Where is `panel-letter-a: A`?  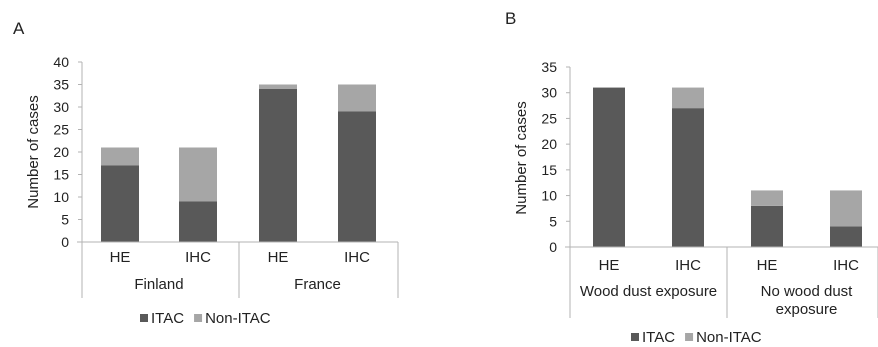 panel-letter-a: A is located at coordinates (19, 28).